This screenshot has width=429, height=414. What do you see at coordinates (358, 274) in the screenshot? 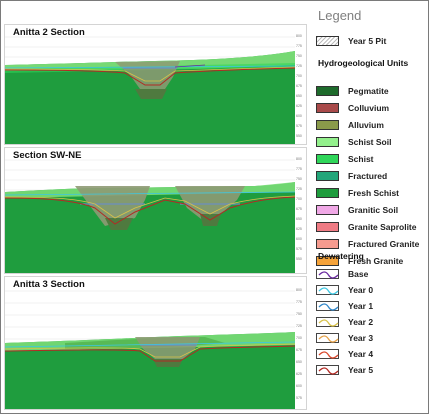
I see `dewatering-label: Base` at bounding box center [358, 274].